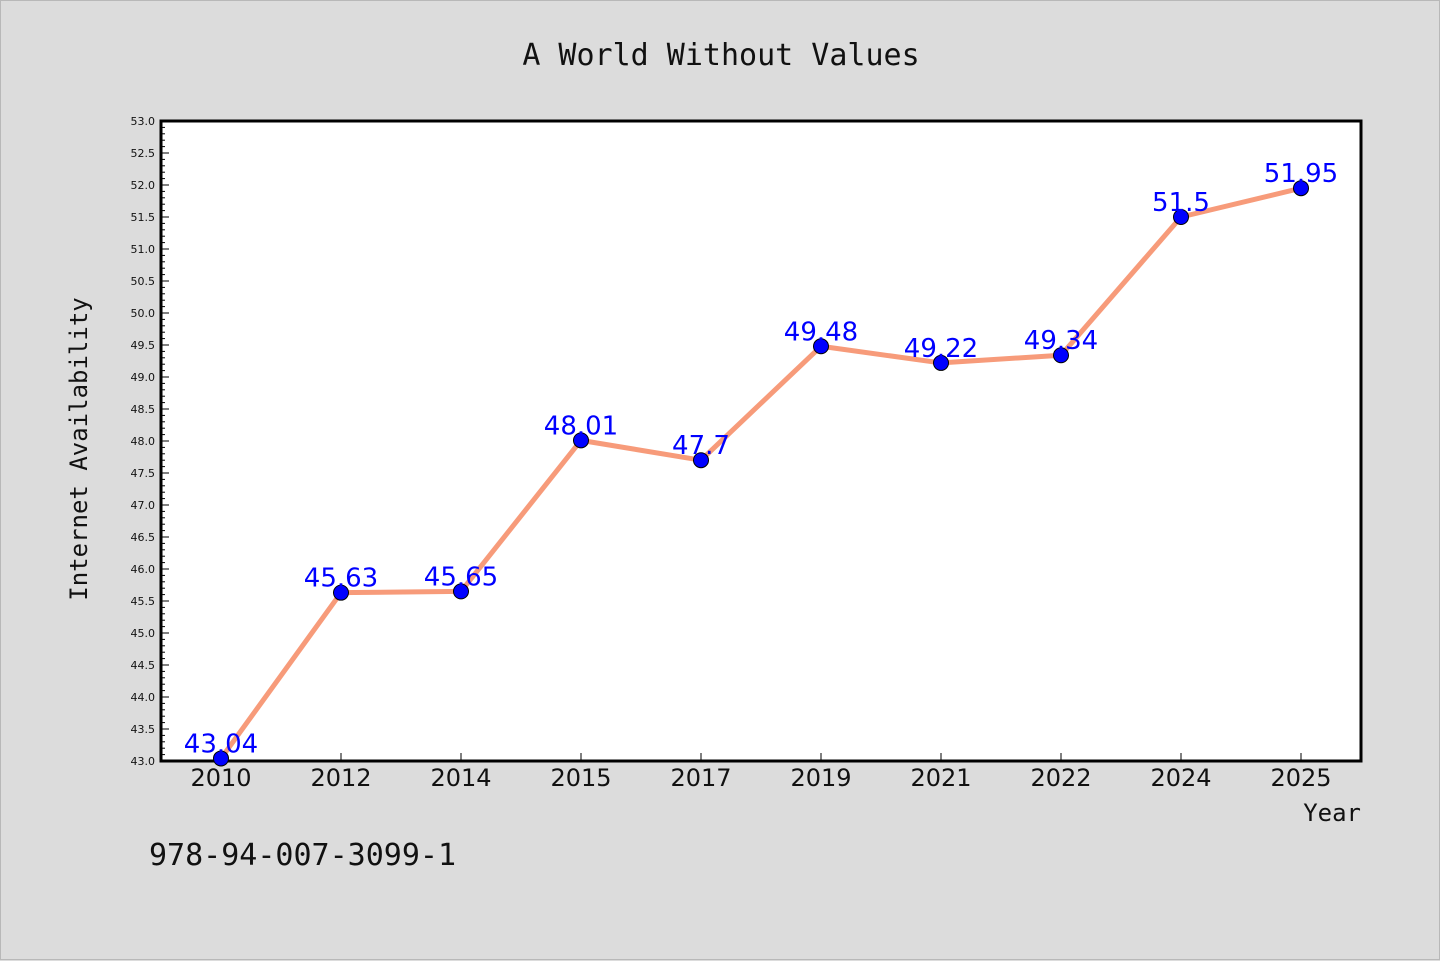  What do you see at coordinates (700, 778) in the screenshot?
I see `x-tick-label: 2017` at bounding box center [700, 778].